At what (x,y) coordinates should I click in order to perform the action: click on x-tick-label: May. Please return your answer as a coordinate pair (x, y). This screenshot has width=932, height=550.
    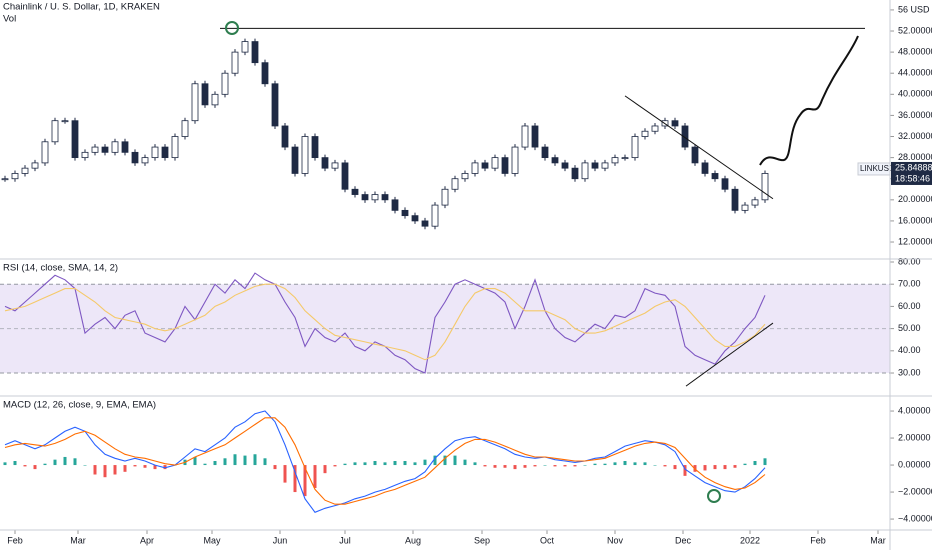
    Looking at the image, I should click on (212, 540).